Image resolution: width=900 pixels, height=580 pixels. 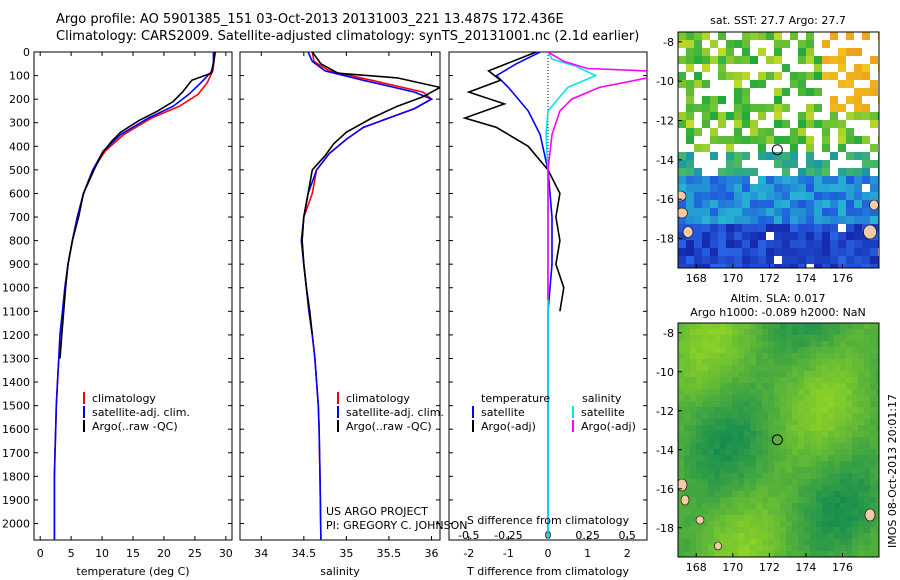 What do you see at coordinates (19, 146) in the screenshot?
I see `depth-tick-label: 400` at bounding box center [19, 146].